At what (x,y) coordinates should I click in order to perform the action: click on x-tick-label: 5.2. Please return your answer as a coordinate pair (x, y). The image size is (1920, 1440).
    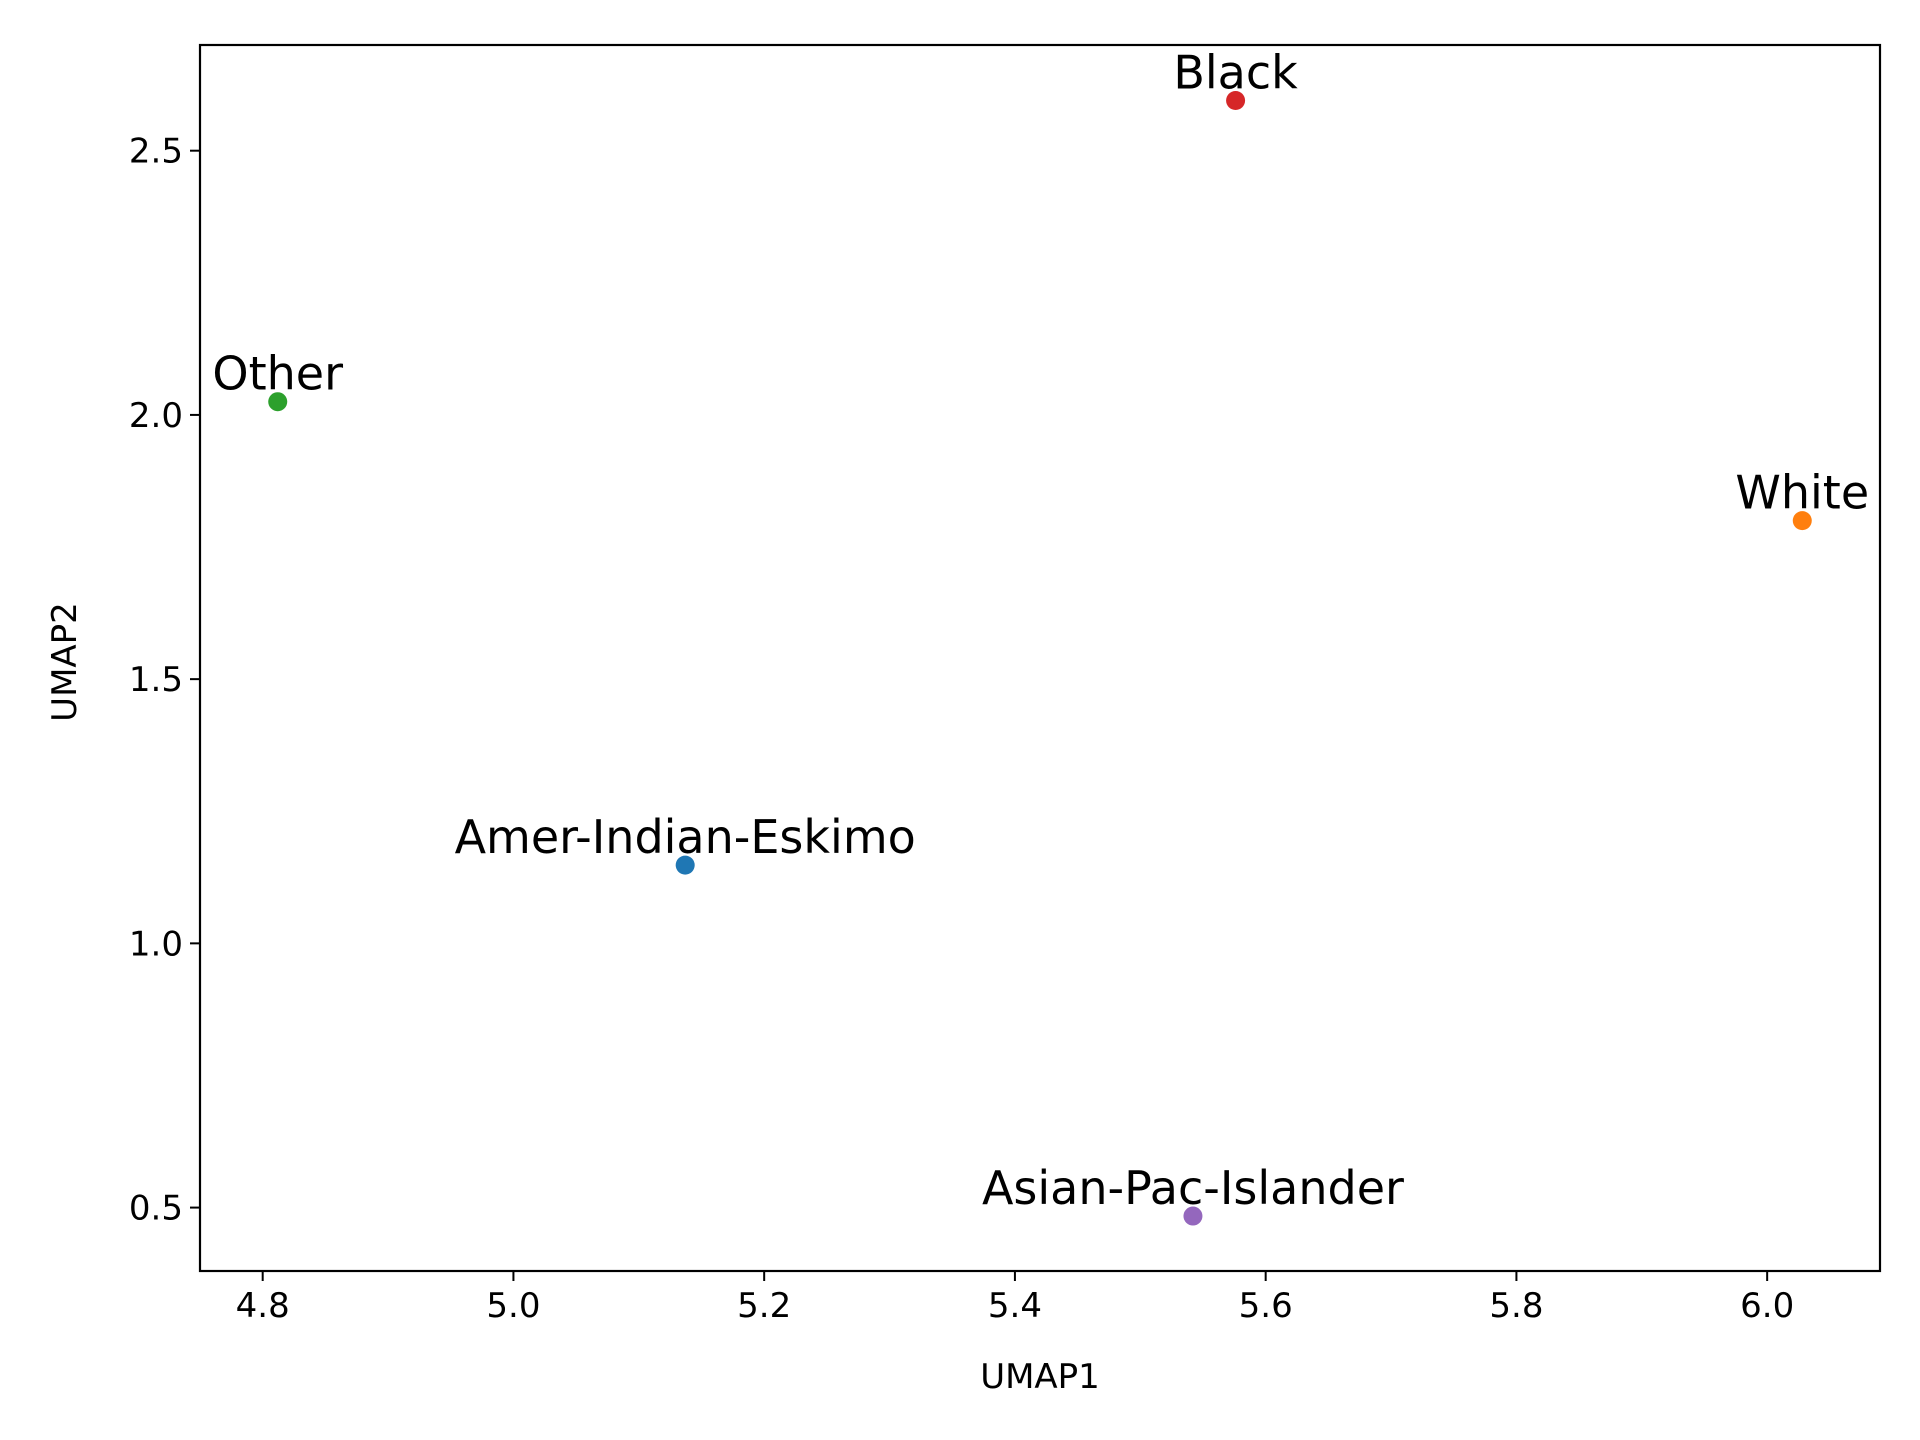
    Looking at the image, I should click on (764, 1306).